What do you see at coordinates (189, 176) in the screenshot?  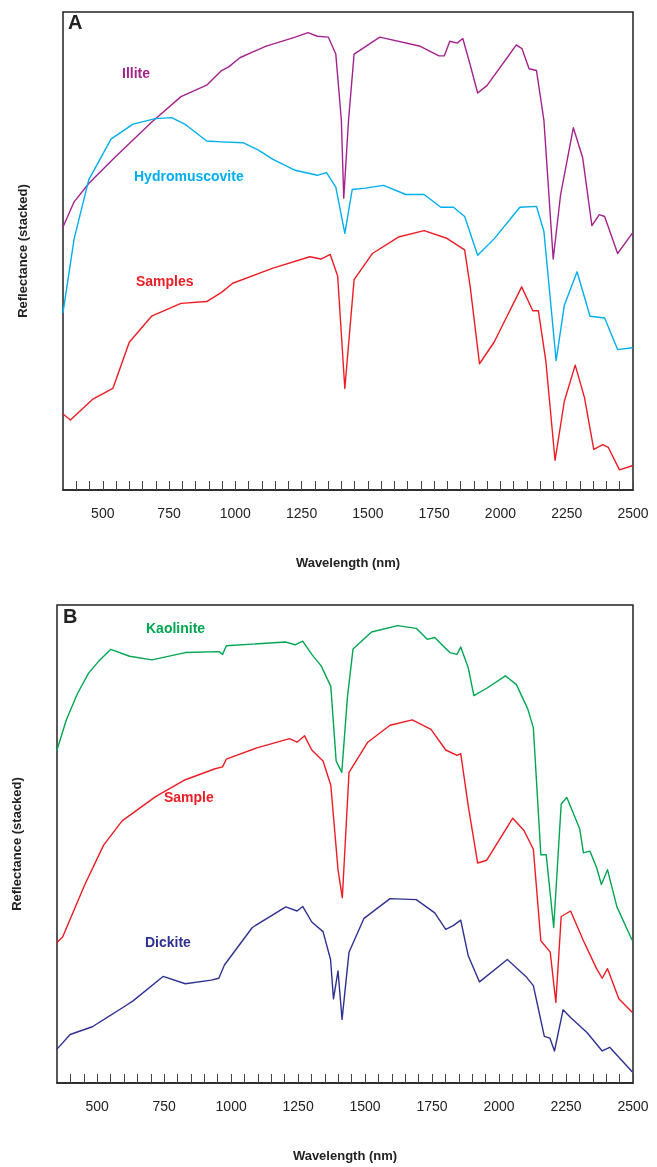 I see `series-label: Hydromuscovite` at bounding box center [189, 176].